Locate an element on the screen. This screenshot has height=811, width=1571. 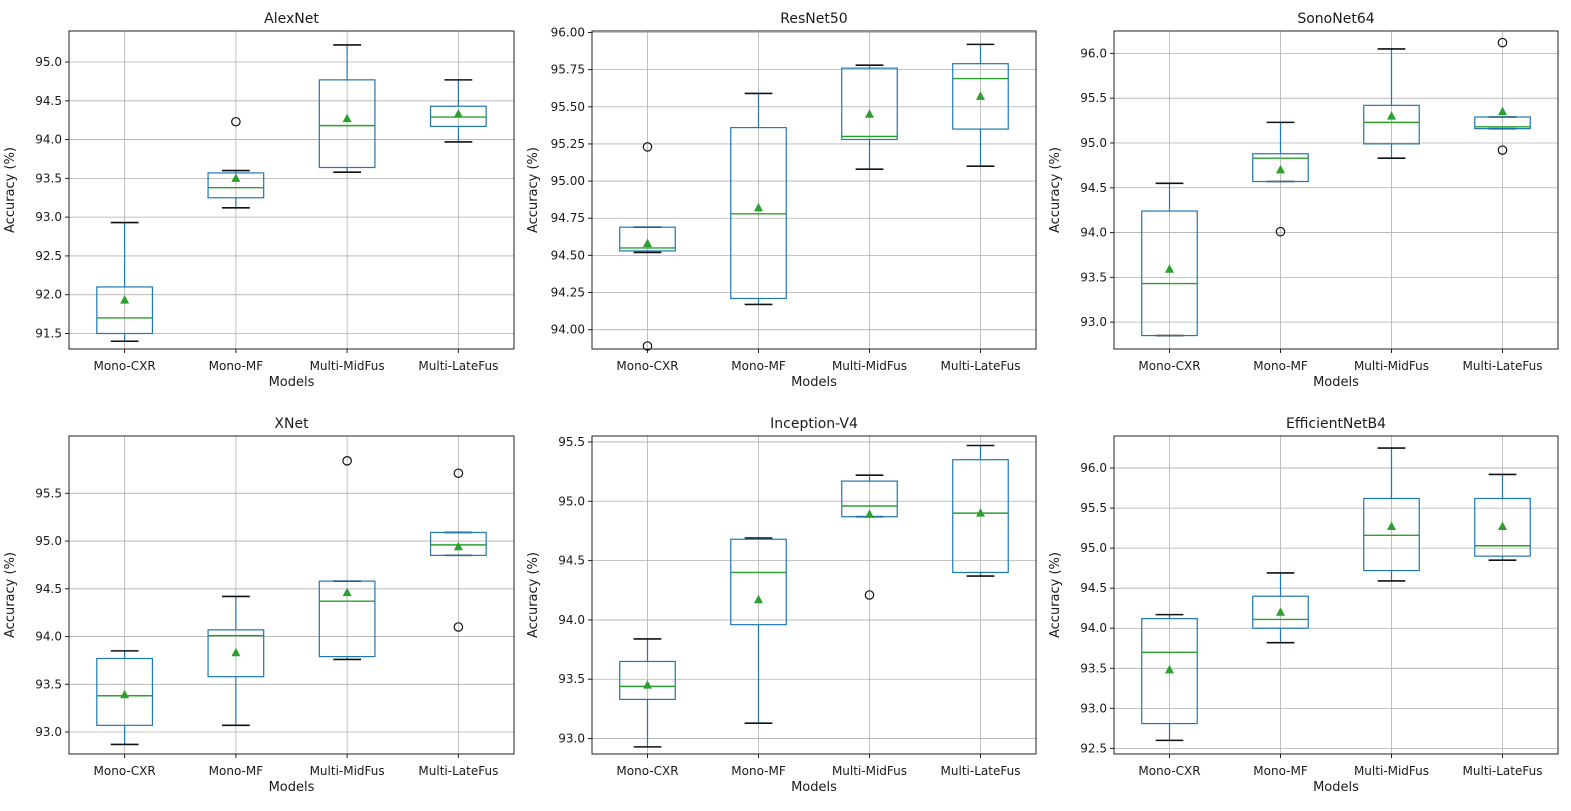
x-tick-label: Mono-MF is located at coordinates (236, 771).